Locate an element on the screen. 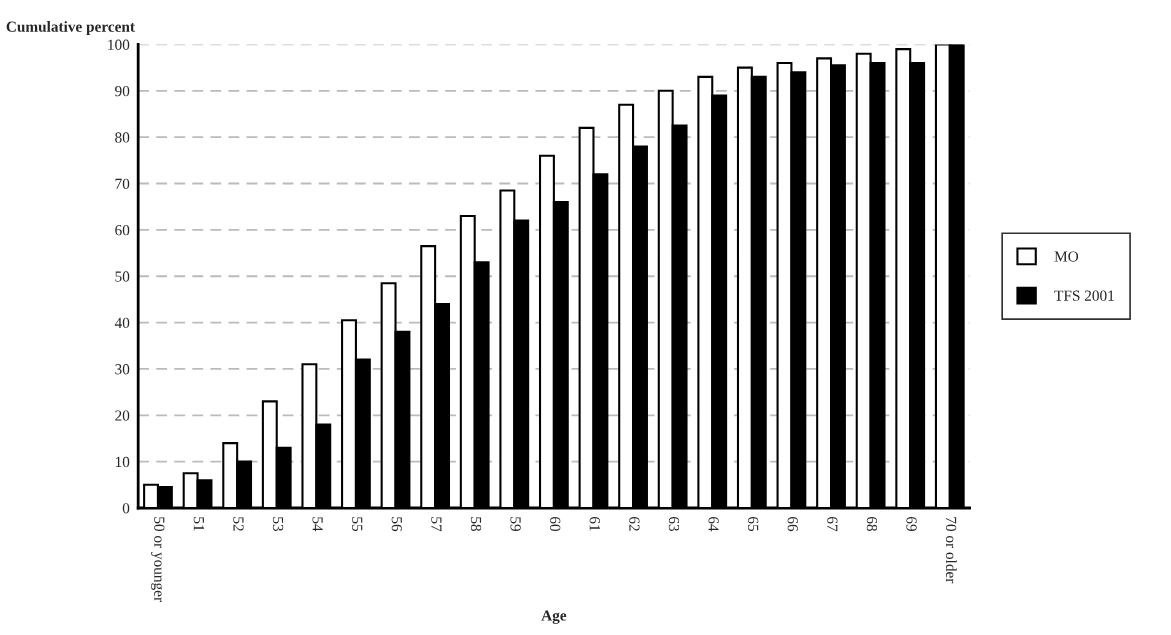 The height and width of the screenshot is (635, 1171). x-tick-label: 57 is located at coordinates (436, 524).